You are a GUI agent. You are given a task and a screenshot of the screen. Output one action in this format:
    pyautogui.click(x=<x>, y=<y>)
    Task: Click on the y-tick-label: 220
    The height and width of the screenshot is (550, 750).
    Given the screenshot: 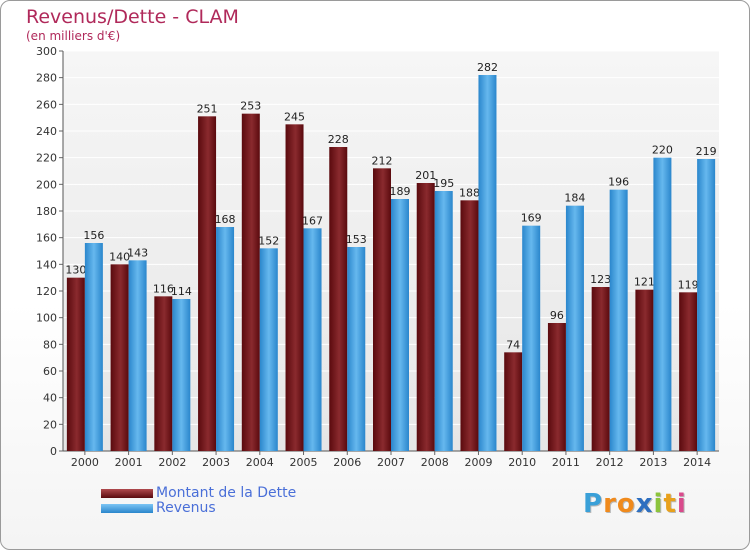 What is the action you would take?
    pyautogui.click(x=46, y=158)
    